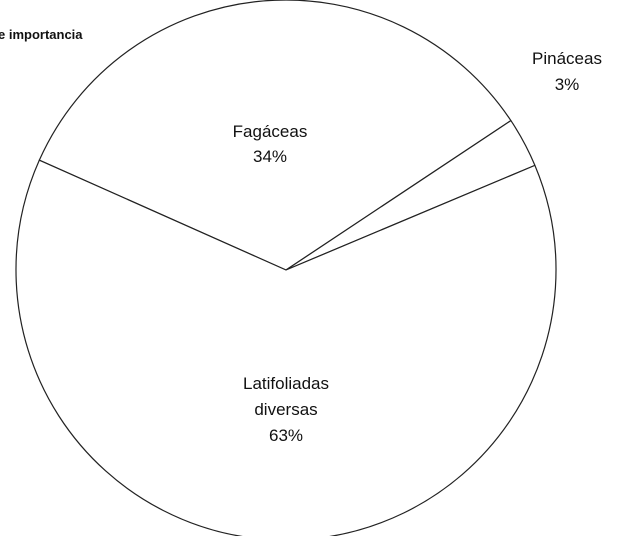 Image resolution: width=622 pixels, height=536 pixels. What do you see at coordinates (270, 144) in the screenshot?
I see `slice-label-fagaceas: Fagáceas 34%` at bounding box center [270, 144].